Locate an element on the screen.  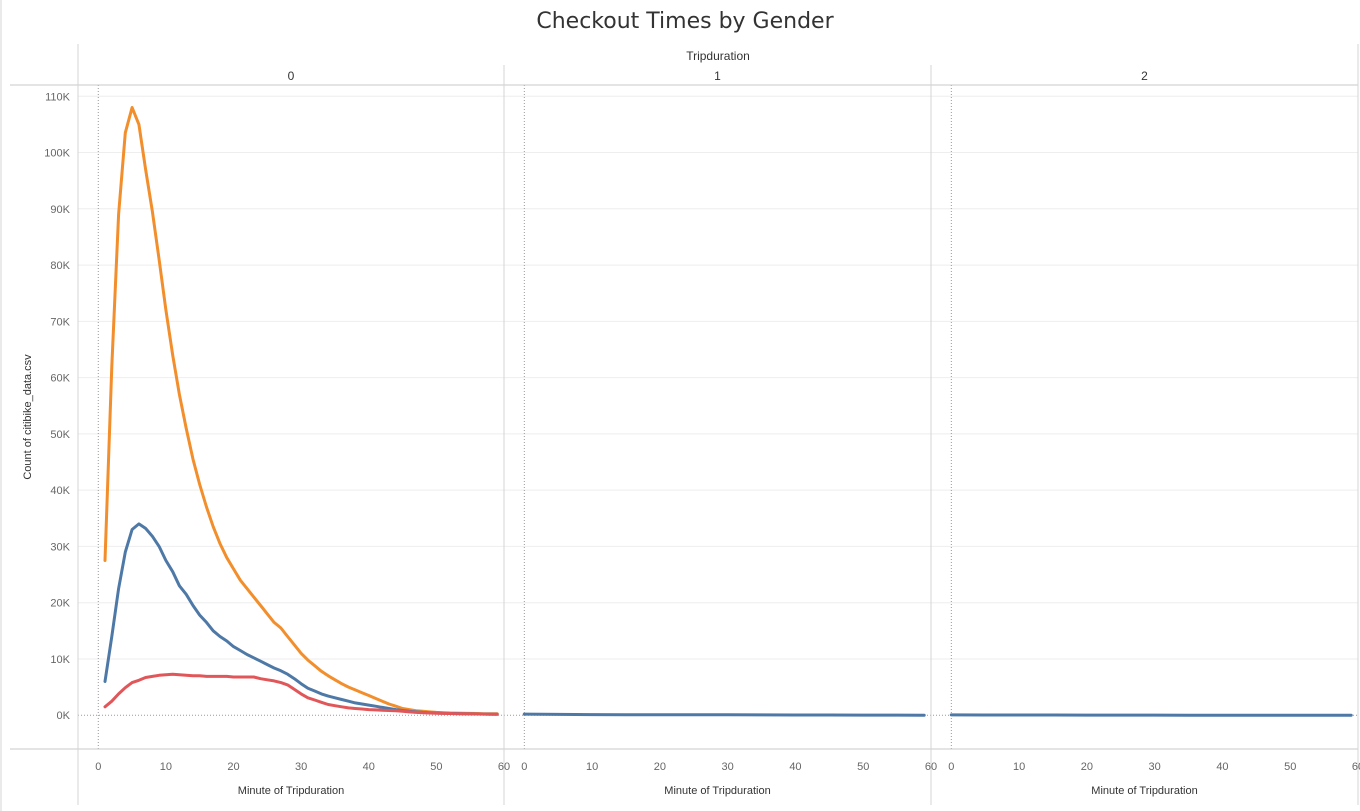
y-tick-label: 20K is located at coordinates (60, 604).